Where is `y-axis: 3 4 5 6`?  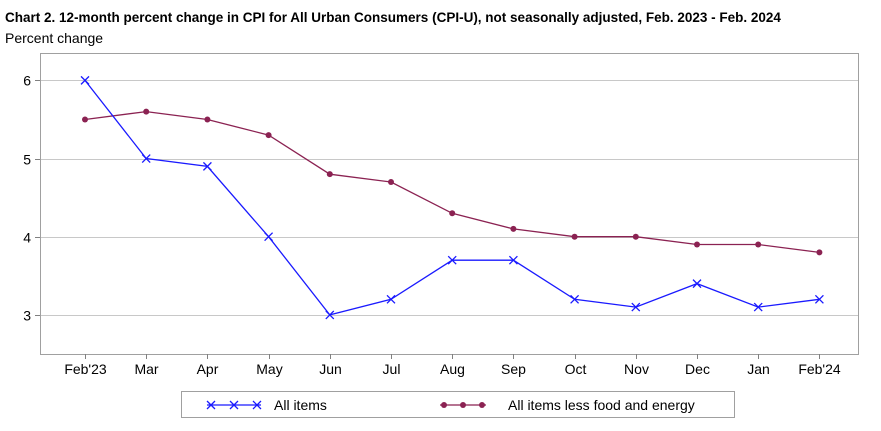 y-axis: 3 4 5 6 is located at coordinates (31, 198).